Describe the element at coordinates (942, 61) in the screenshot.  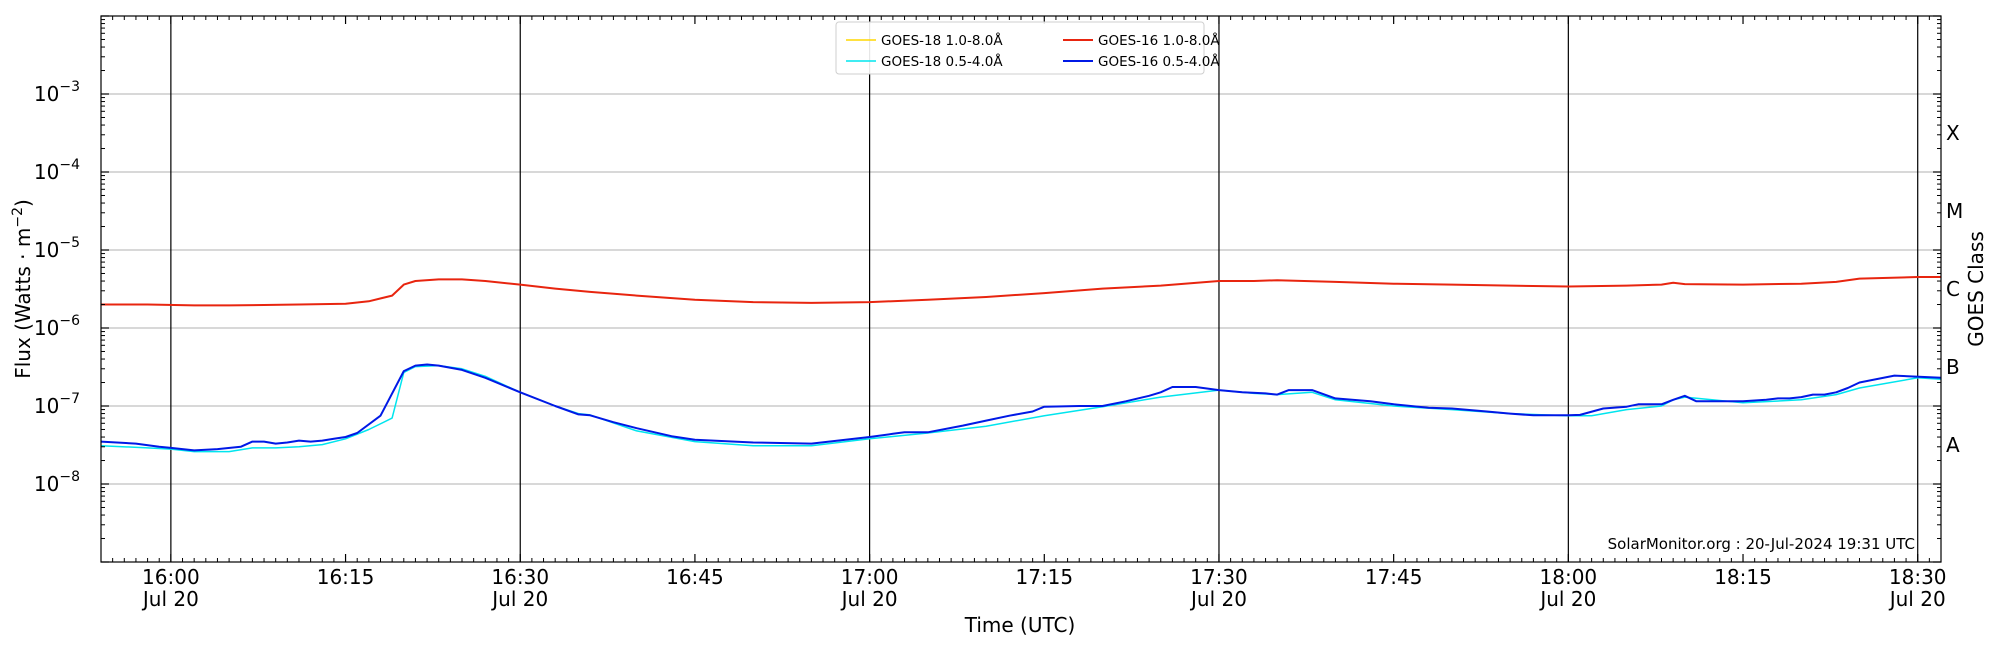
I see `legend-label: GOES-18 0.5-4.0Å` at that location.